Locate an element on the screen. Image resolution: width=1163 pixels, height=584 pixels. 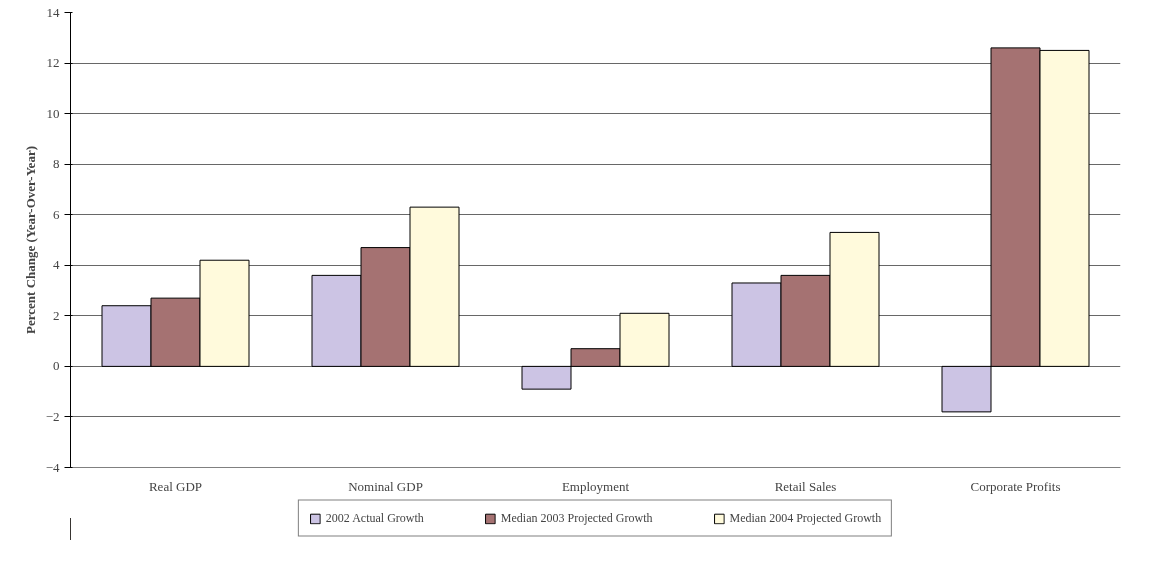
y-tick-label: 0 is located at coordinates (56, 366).